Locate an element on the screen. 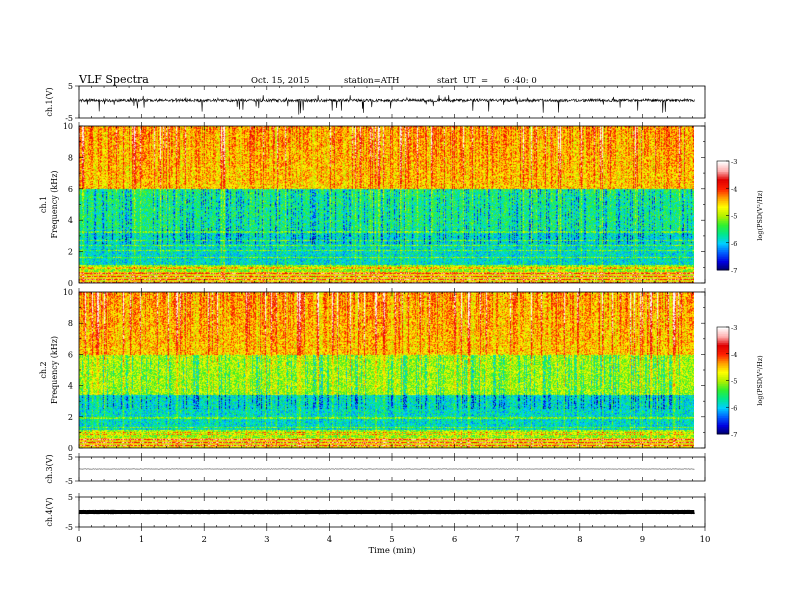  x-tick-label: 8 is located at coordinates (579, 540).